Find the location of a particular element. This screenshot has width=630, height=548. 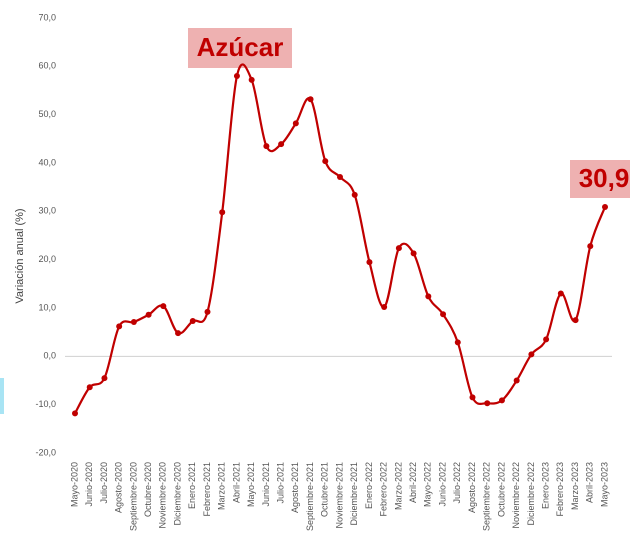

y-tick-label: 20,0 is located at coordinates (47, 259).